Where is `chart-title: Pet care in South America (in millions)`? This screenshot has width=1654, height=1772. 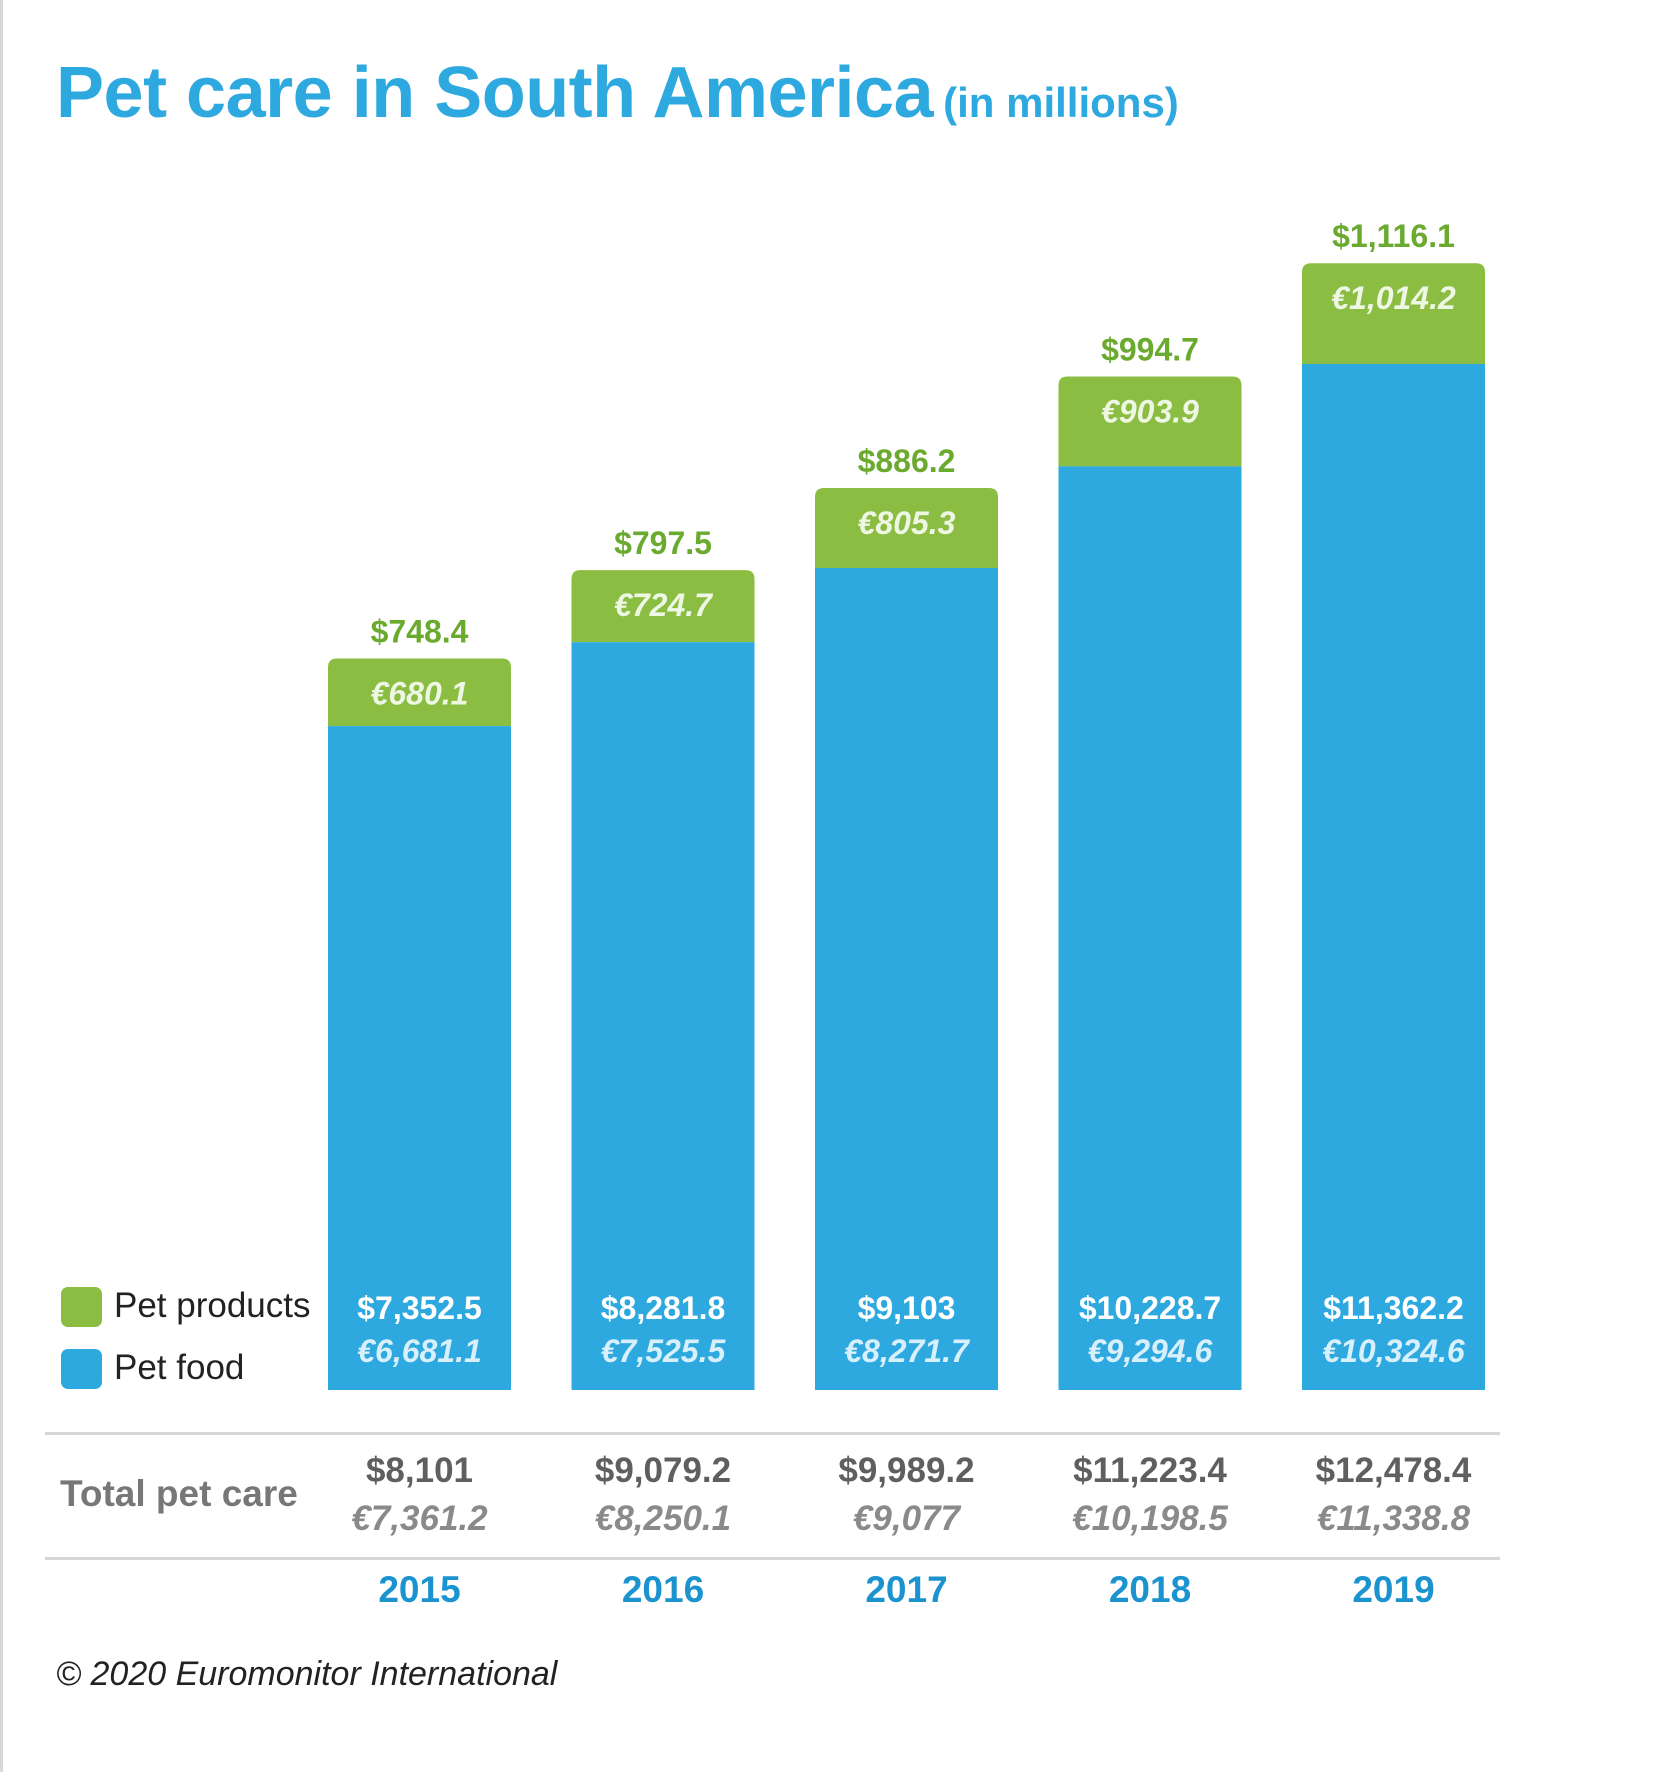
chart-title: Pet care in South America (in millions) is located at coordinates (617, 93).